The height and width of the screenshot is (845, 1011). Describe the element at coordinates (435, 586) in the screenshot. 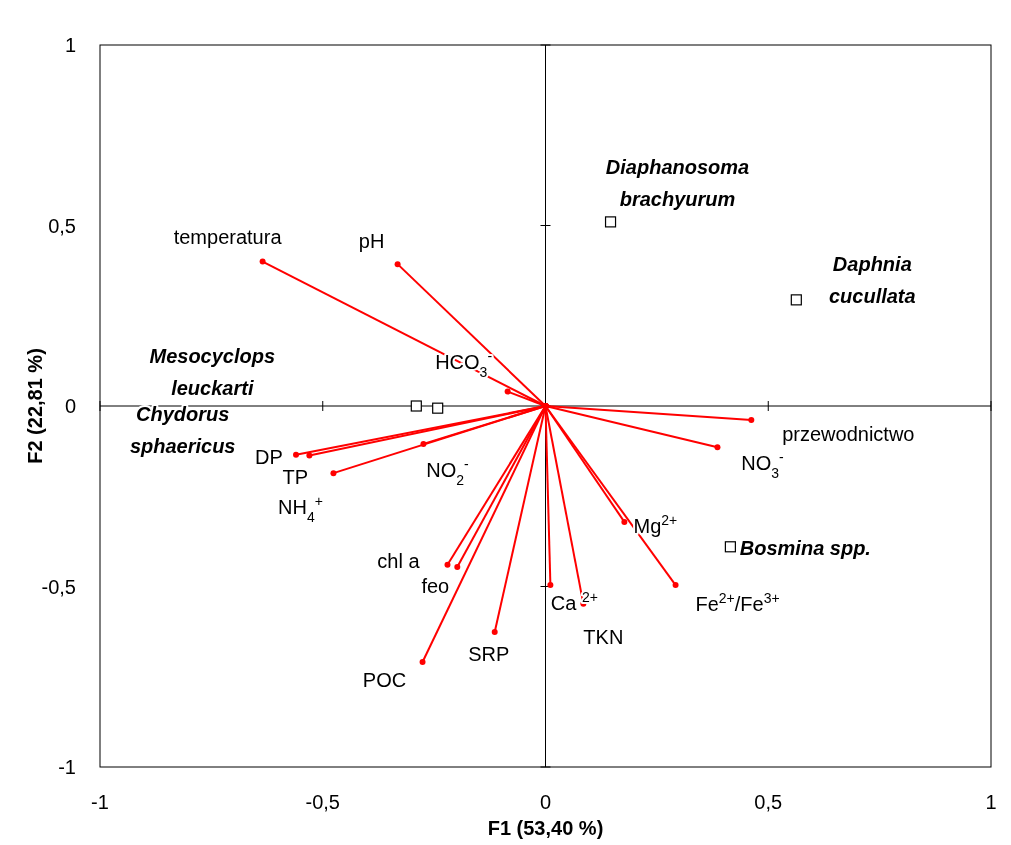

I see `annotation: feo` at that location.